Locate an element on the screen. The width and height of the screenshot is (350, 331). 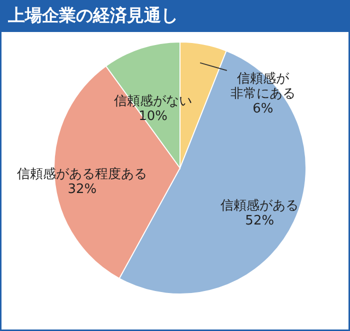
chart-title: 上場企業の経済見通し is located at coordinates (92, 16).